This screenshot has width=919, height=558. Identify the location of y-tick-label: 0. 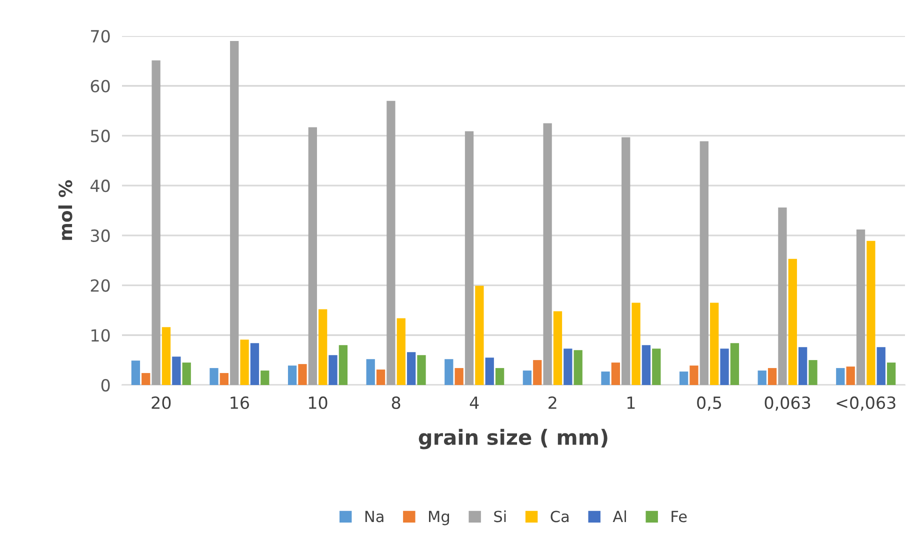
(105, 385).